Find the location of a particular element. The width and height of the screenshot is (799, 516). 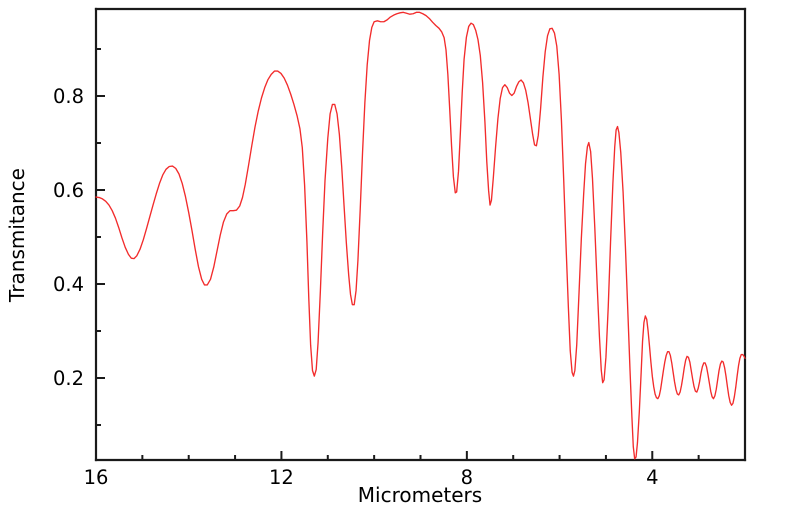

y-tick-label: 0.8 is located at coordinates (68, 96).